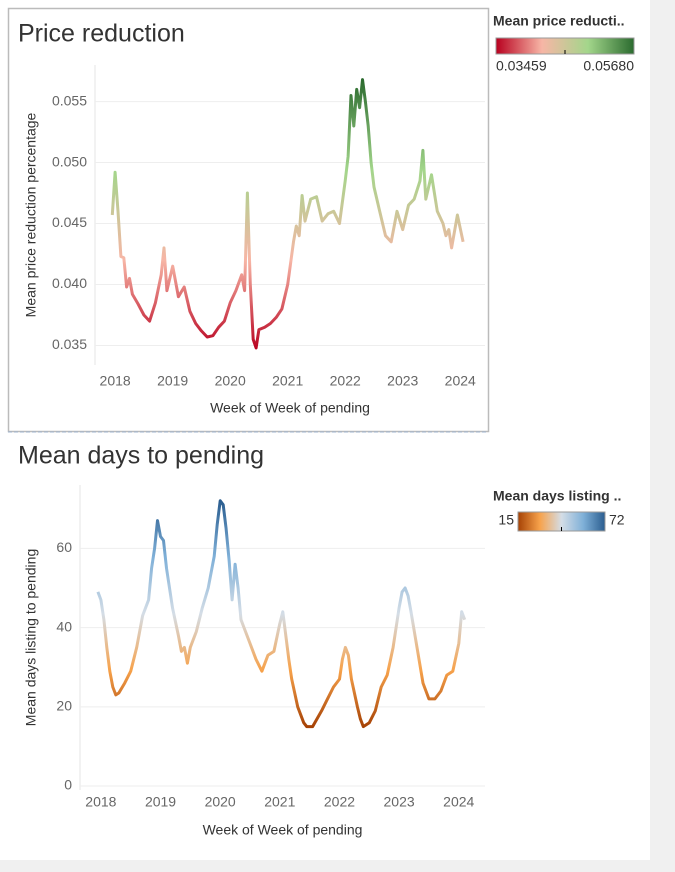 Image resolution: width=675 pixels, height=872 pixels. What do you see at coordinates (506, 520) in the screenshot?
I see `legend-min-label: 15` at bounding box center [506, 520].